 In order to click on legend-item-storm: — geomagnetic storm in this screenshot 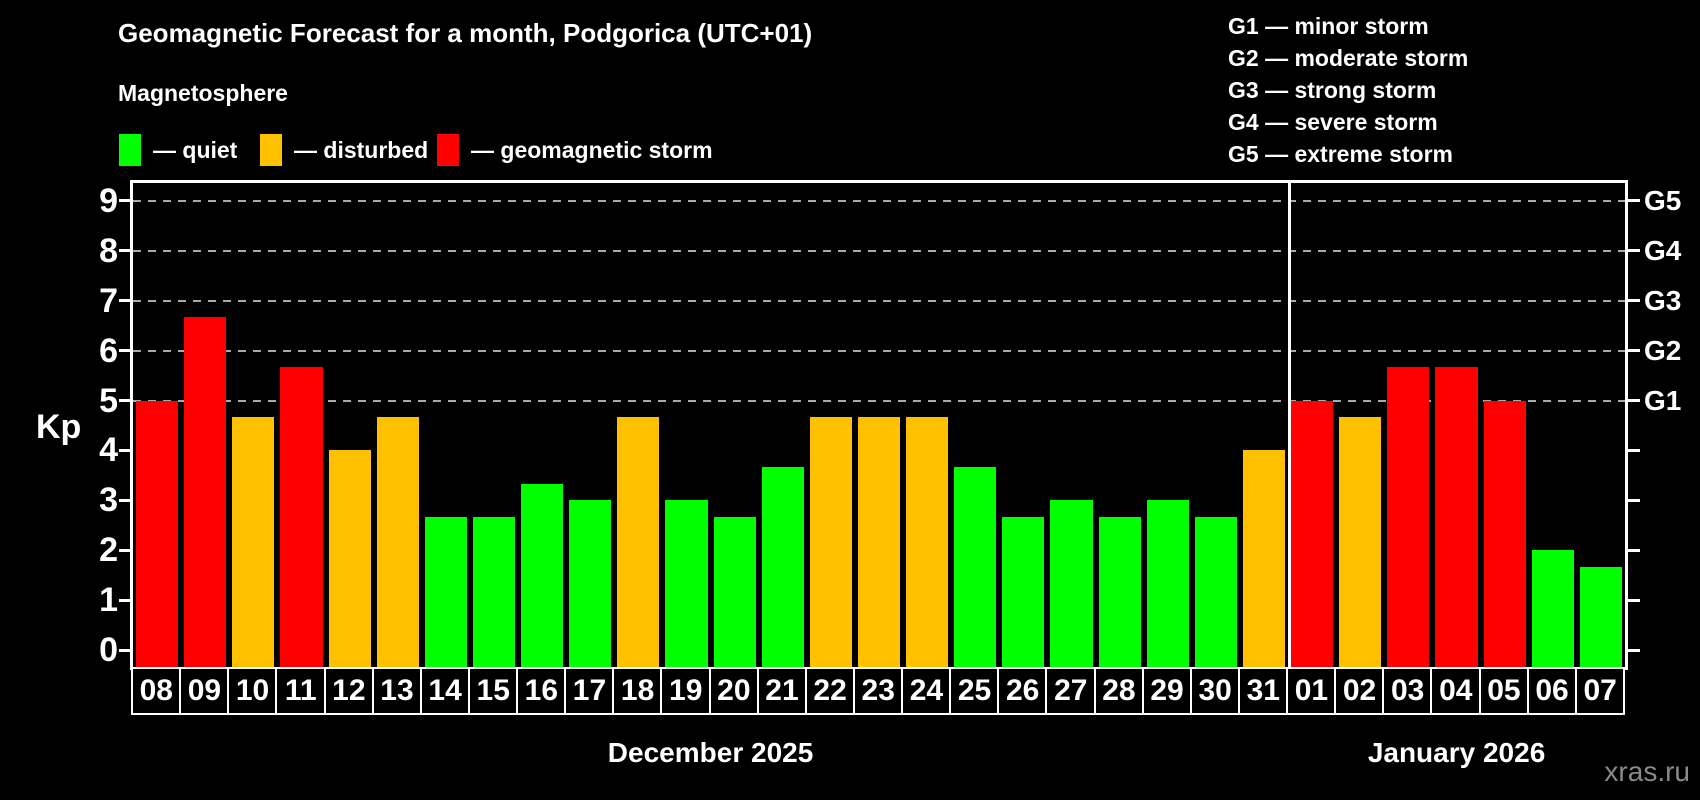, I will do `click(575, 150)`.